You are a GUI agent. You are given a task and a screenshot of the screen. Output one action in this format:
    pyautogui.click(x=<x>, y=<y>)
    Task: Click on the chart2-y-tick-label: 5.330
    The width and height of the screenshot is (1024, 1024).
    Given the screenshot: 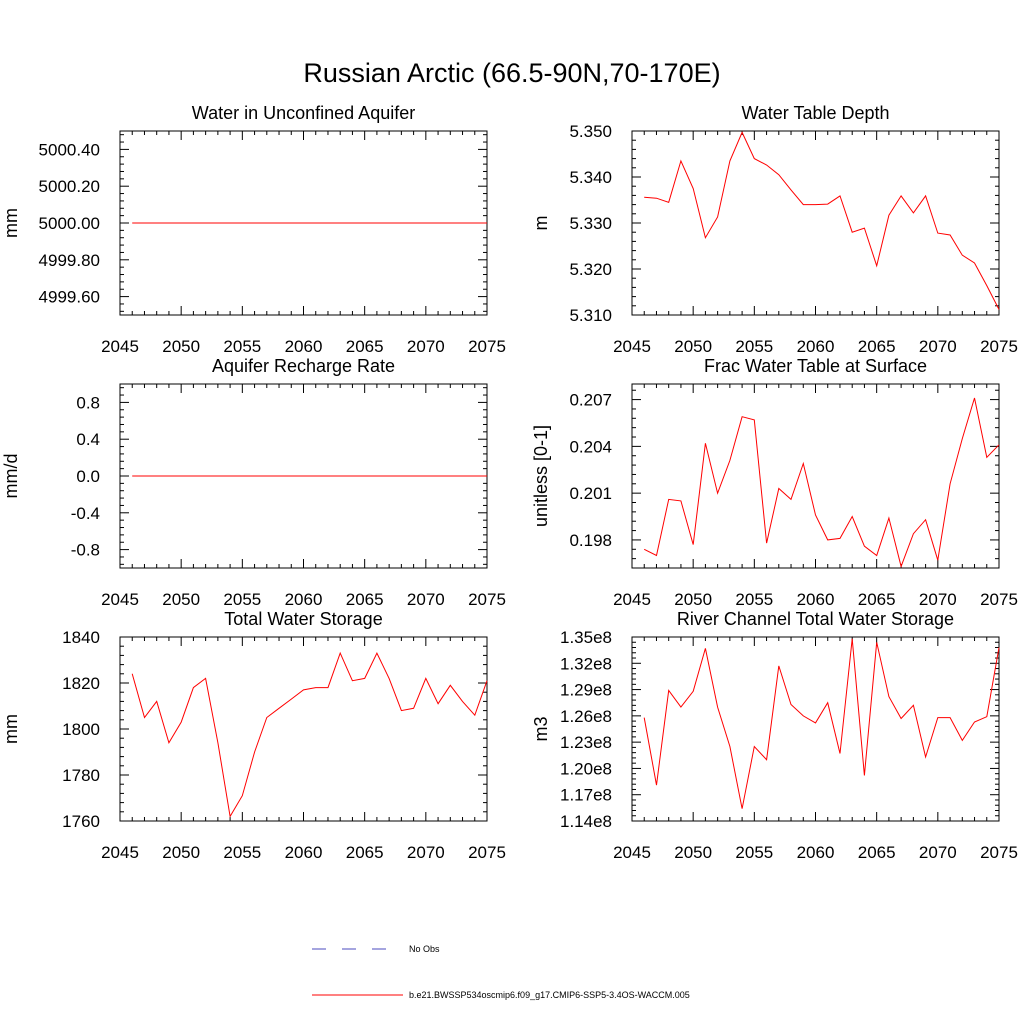 What is the action you would take?
    pyautogui.click(x=590, y=223)
    